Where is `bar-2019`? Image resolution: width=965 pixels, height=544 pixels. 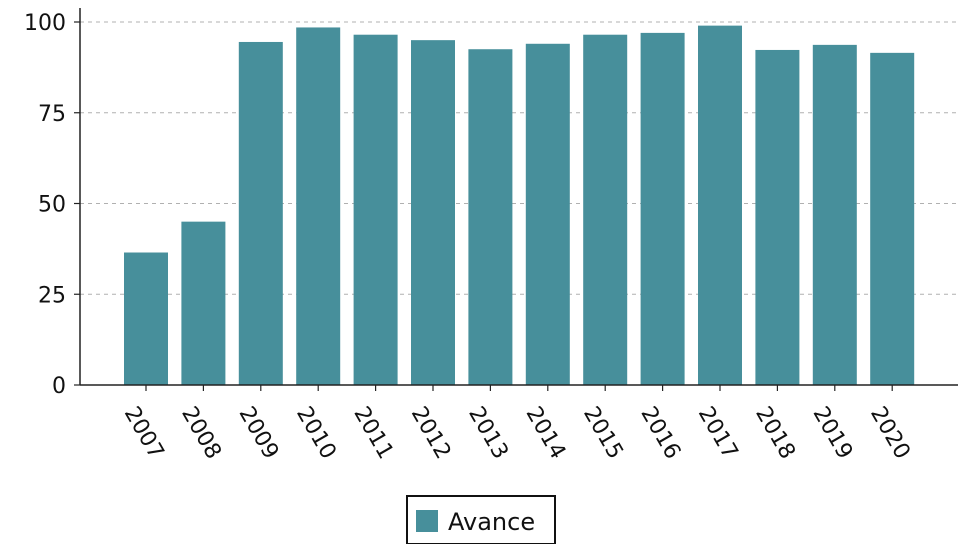
bar-2019 is located at coordinates (834, 215).